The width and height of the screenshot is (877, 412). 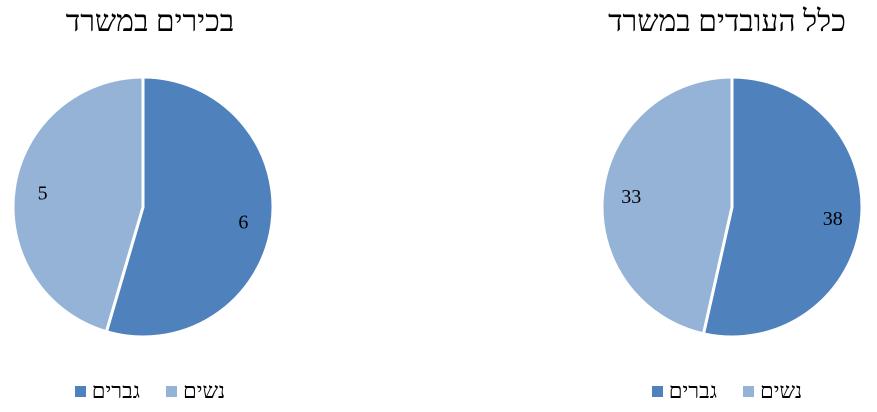 I want to click on chart-title: בכירים במשרד, so click(x=150, y=21).